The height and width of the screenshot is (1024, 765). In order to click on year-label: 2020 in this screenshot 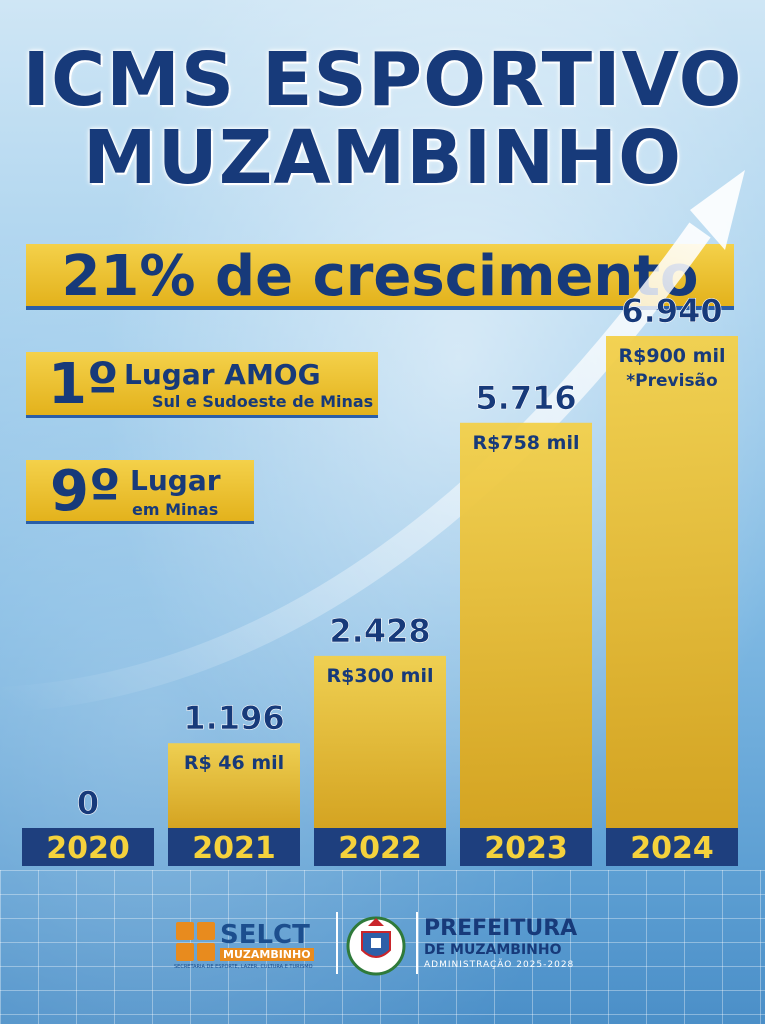, I will do `click(88, 848)`.